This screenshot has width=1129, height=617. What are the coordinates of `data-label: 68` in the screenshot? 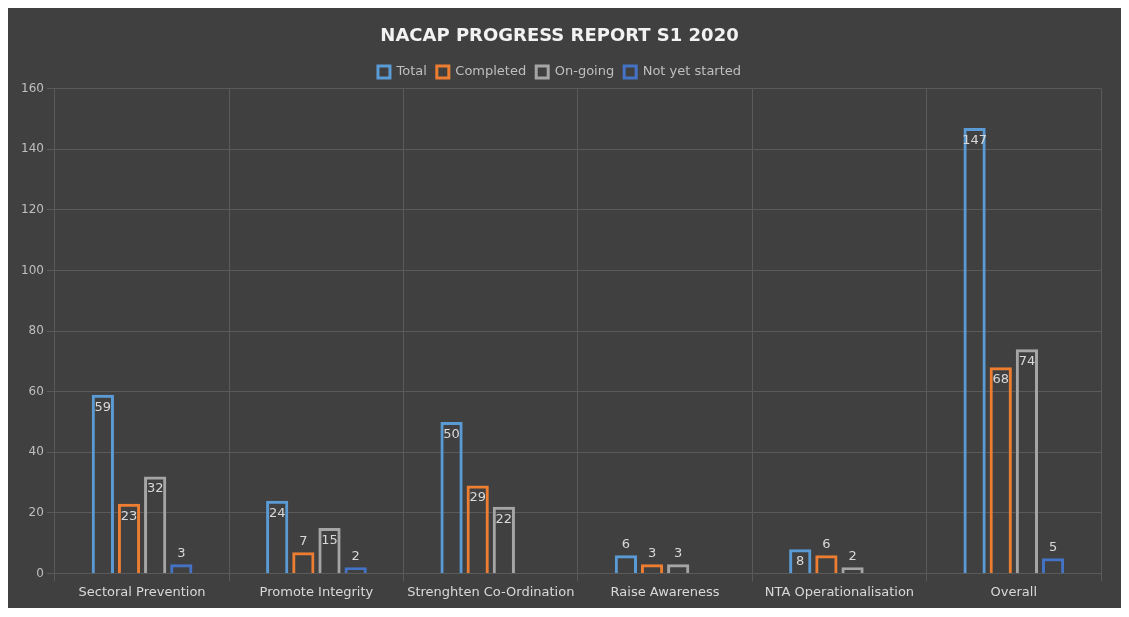 It's located at (1001, 379).